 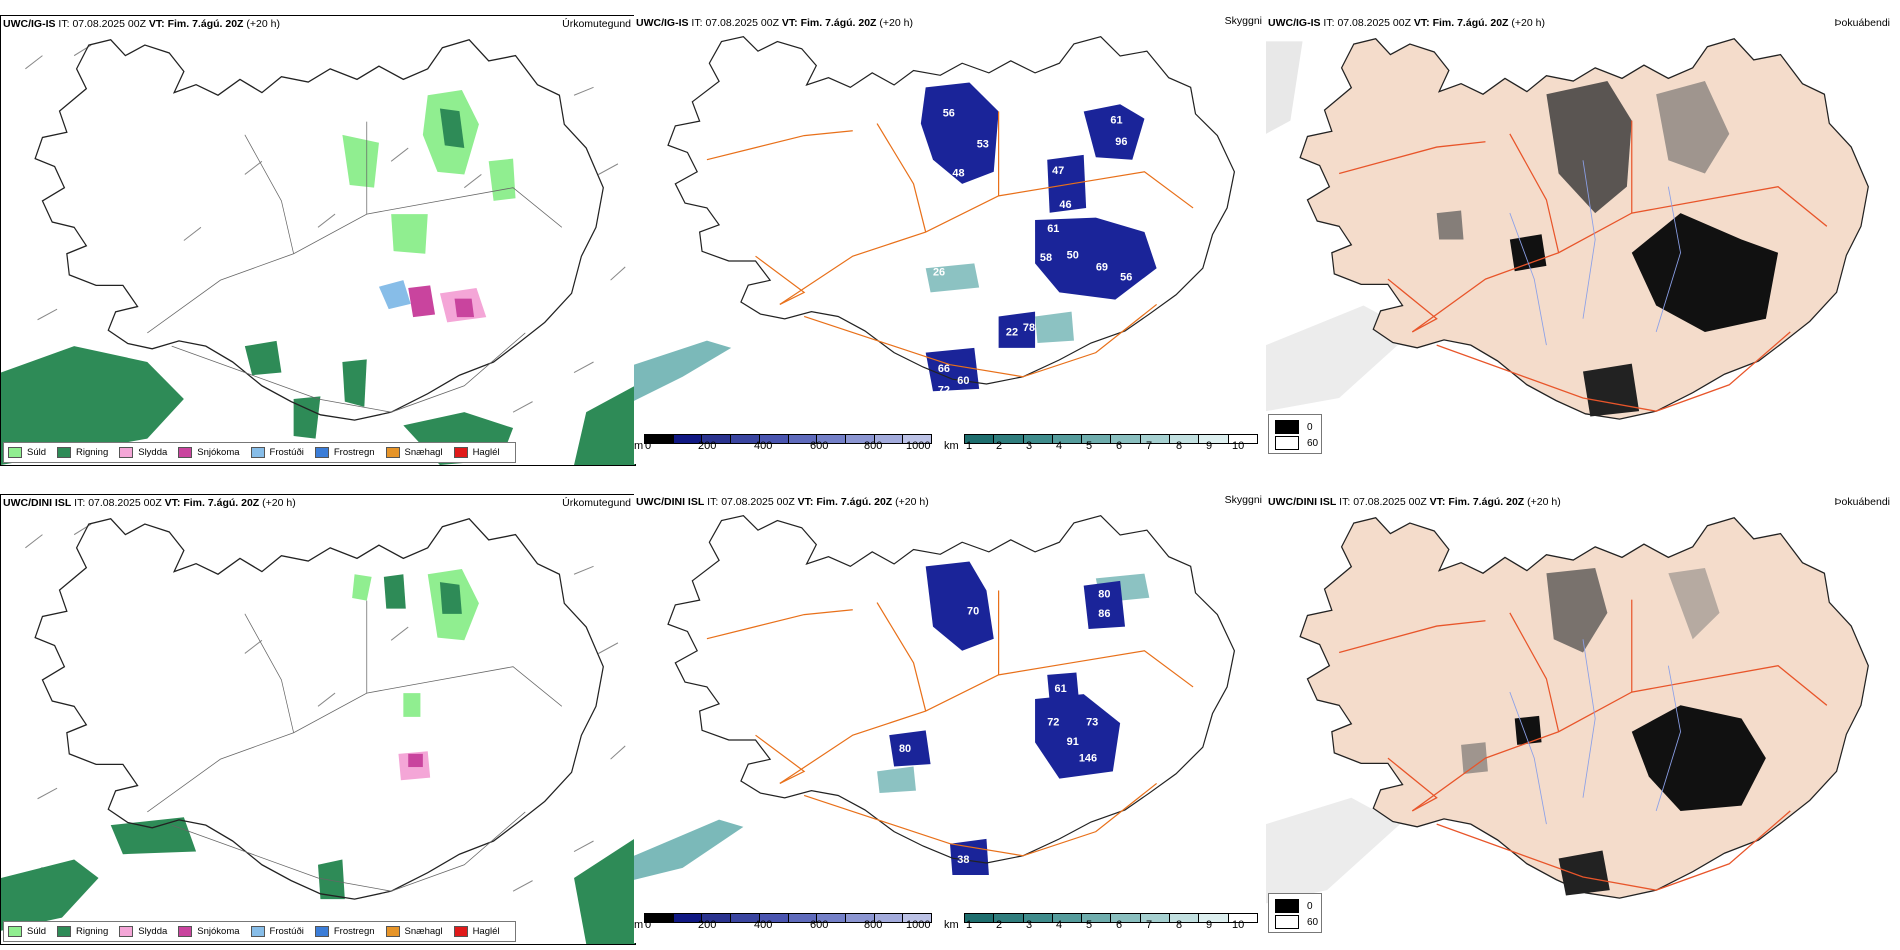 What do you see at coordinates (992, 227) in the screenshot?
I see `svg-text: 64` at bounding box center [992, 227].